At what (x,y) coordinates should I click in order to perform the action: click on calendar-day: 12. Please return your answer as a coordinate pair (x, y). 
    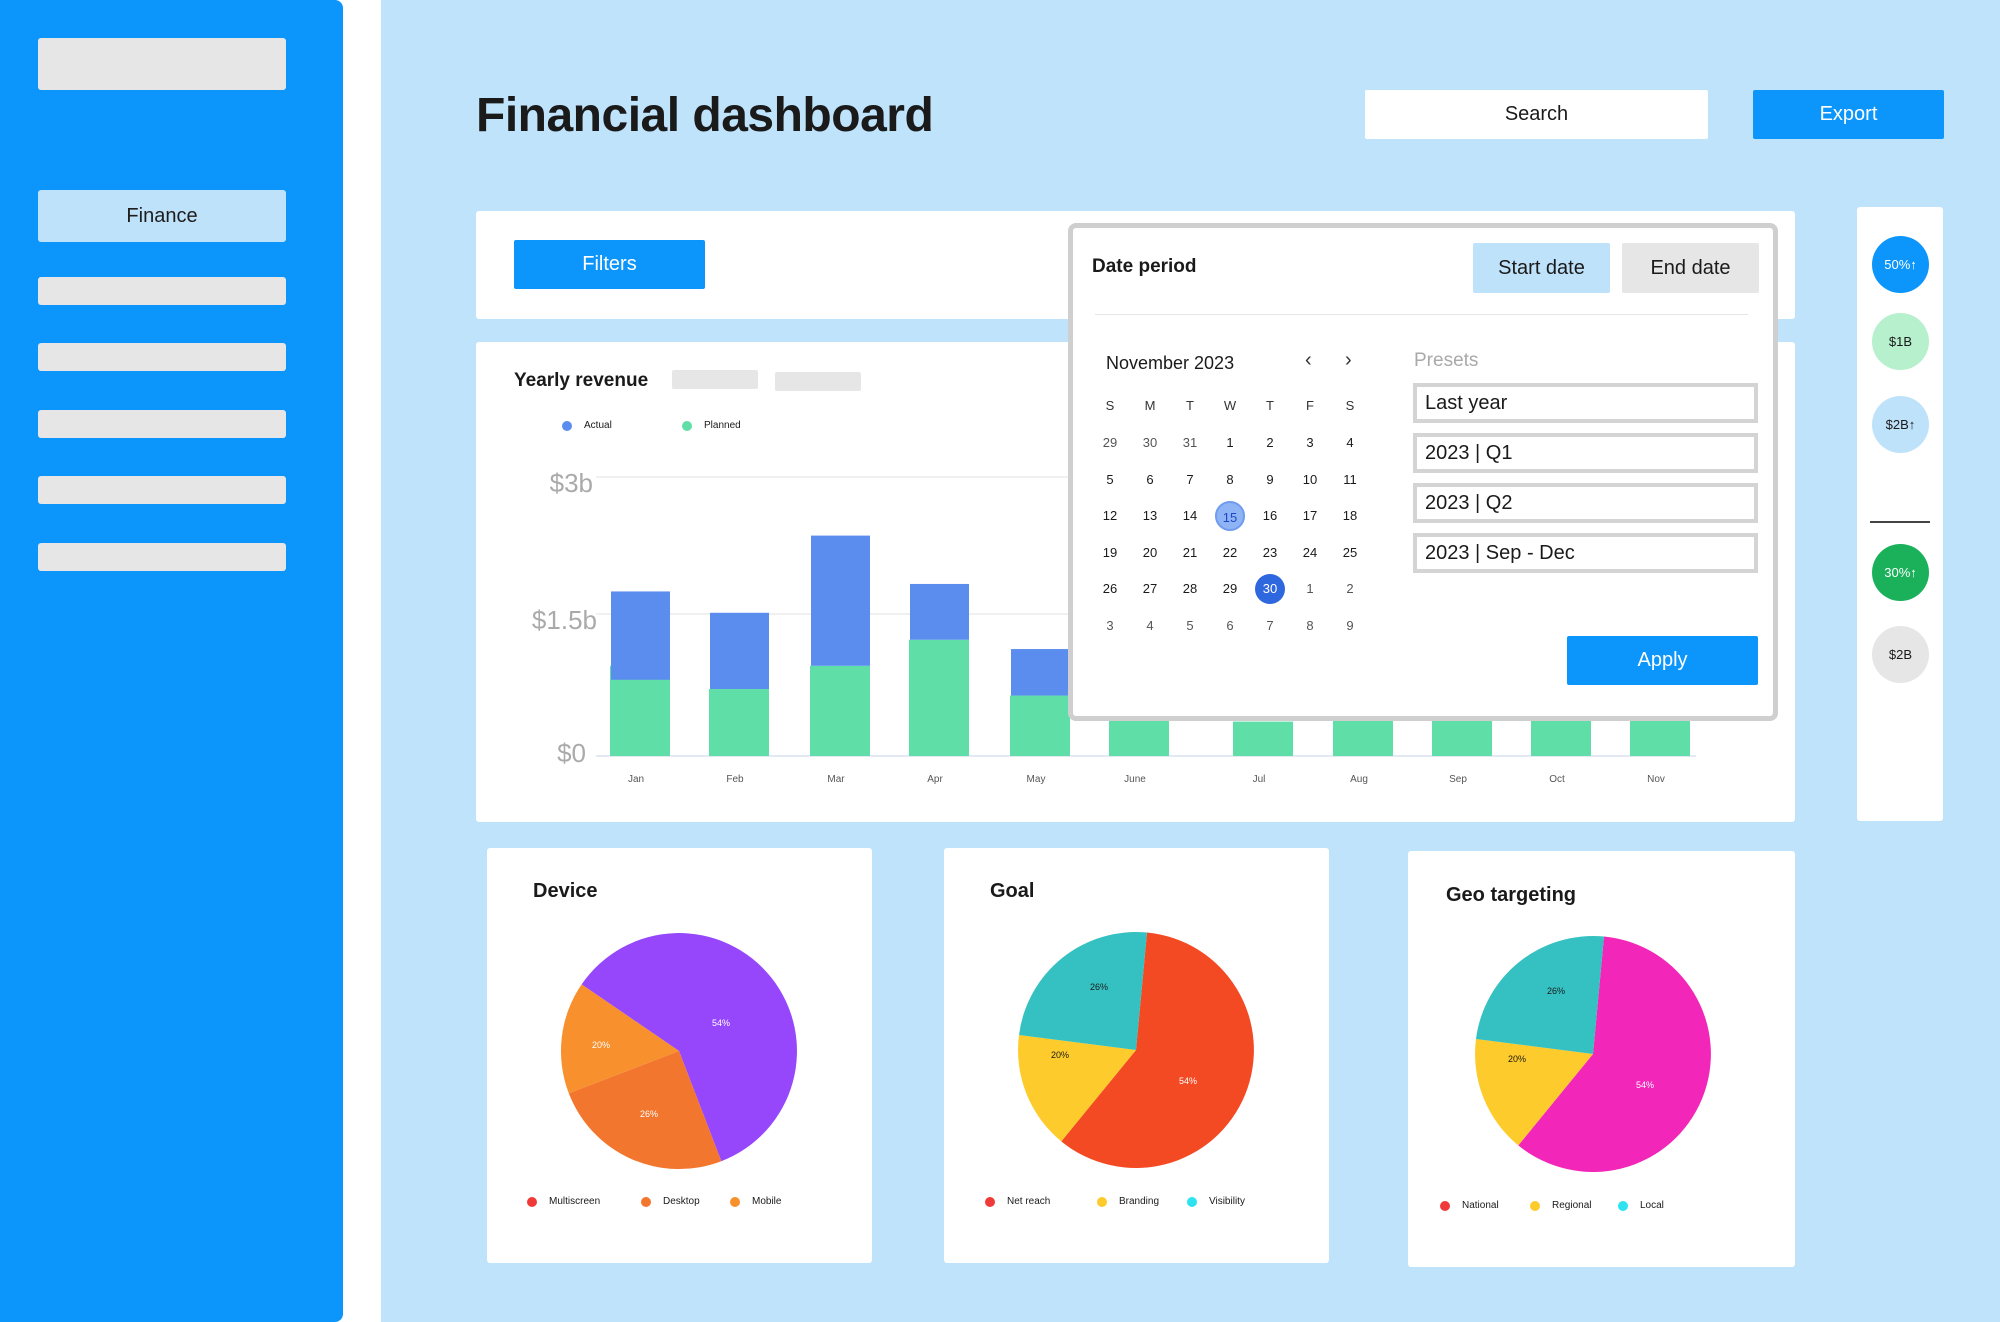
    Looking at the image, I should click on (1110, 515).